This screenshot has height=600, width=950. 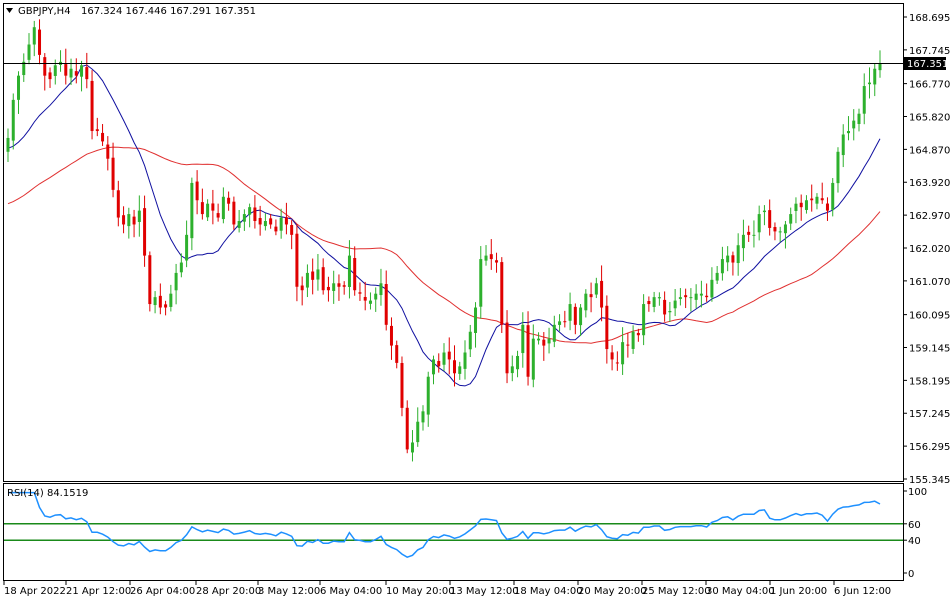 I want to click on price-tick-label: 167.745, so click(x=929, y=51).